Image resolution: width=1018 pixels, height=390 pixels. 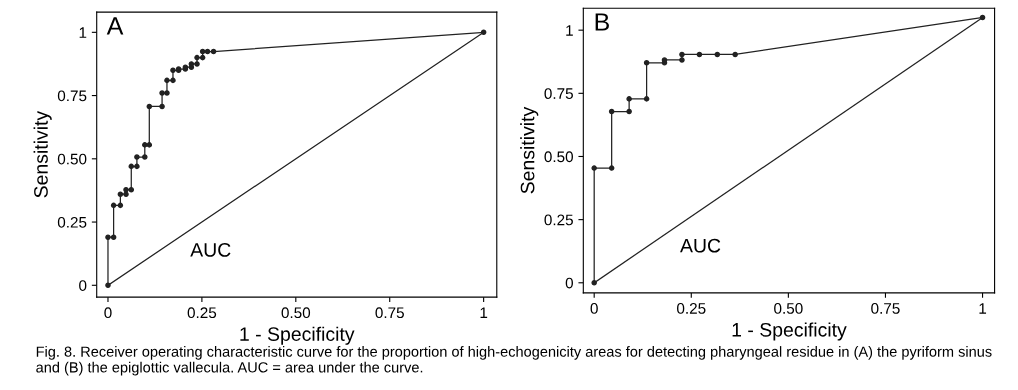 I want to click on chart-title: A, so click(x=115, y=26).